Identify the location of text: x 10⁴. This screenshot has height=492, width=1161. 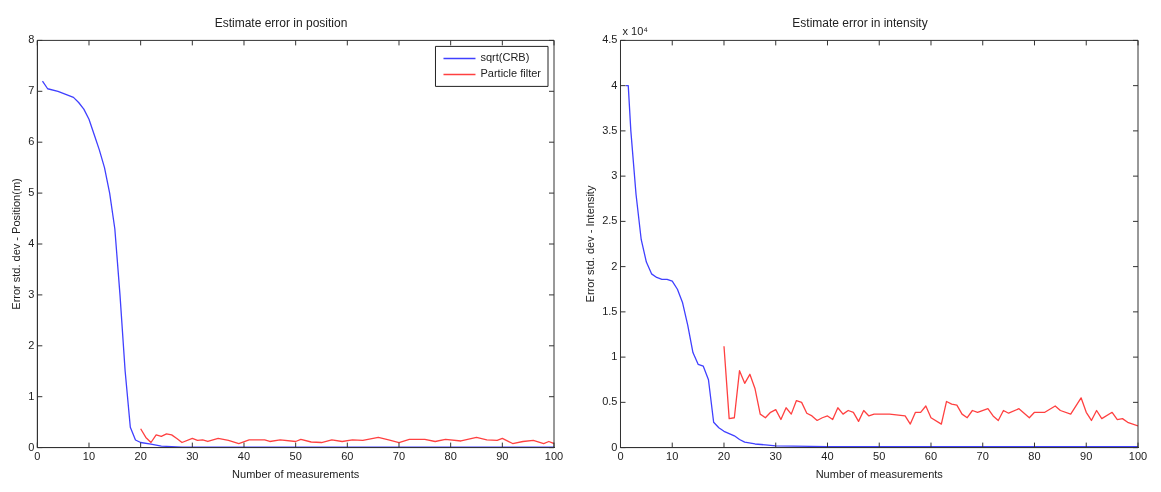
(635, 30).